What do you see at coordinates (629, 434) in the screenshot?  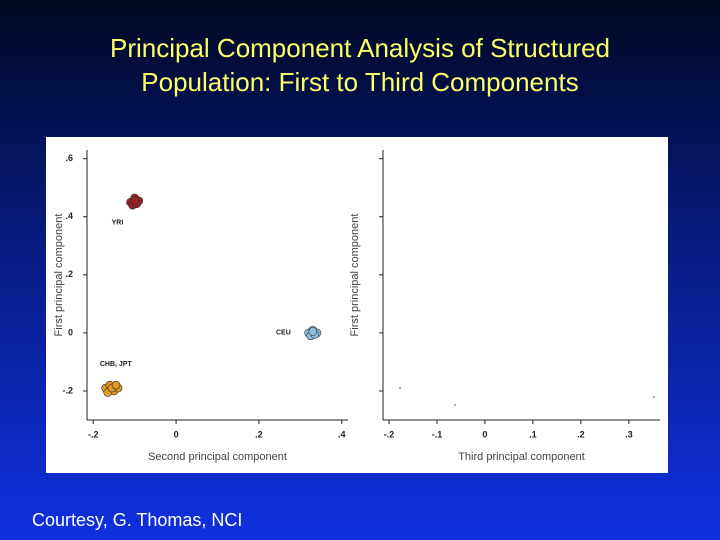 I see `x-tick-label: .3` at bounding box center [629, 434].